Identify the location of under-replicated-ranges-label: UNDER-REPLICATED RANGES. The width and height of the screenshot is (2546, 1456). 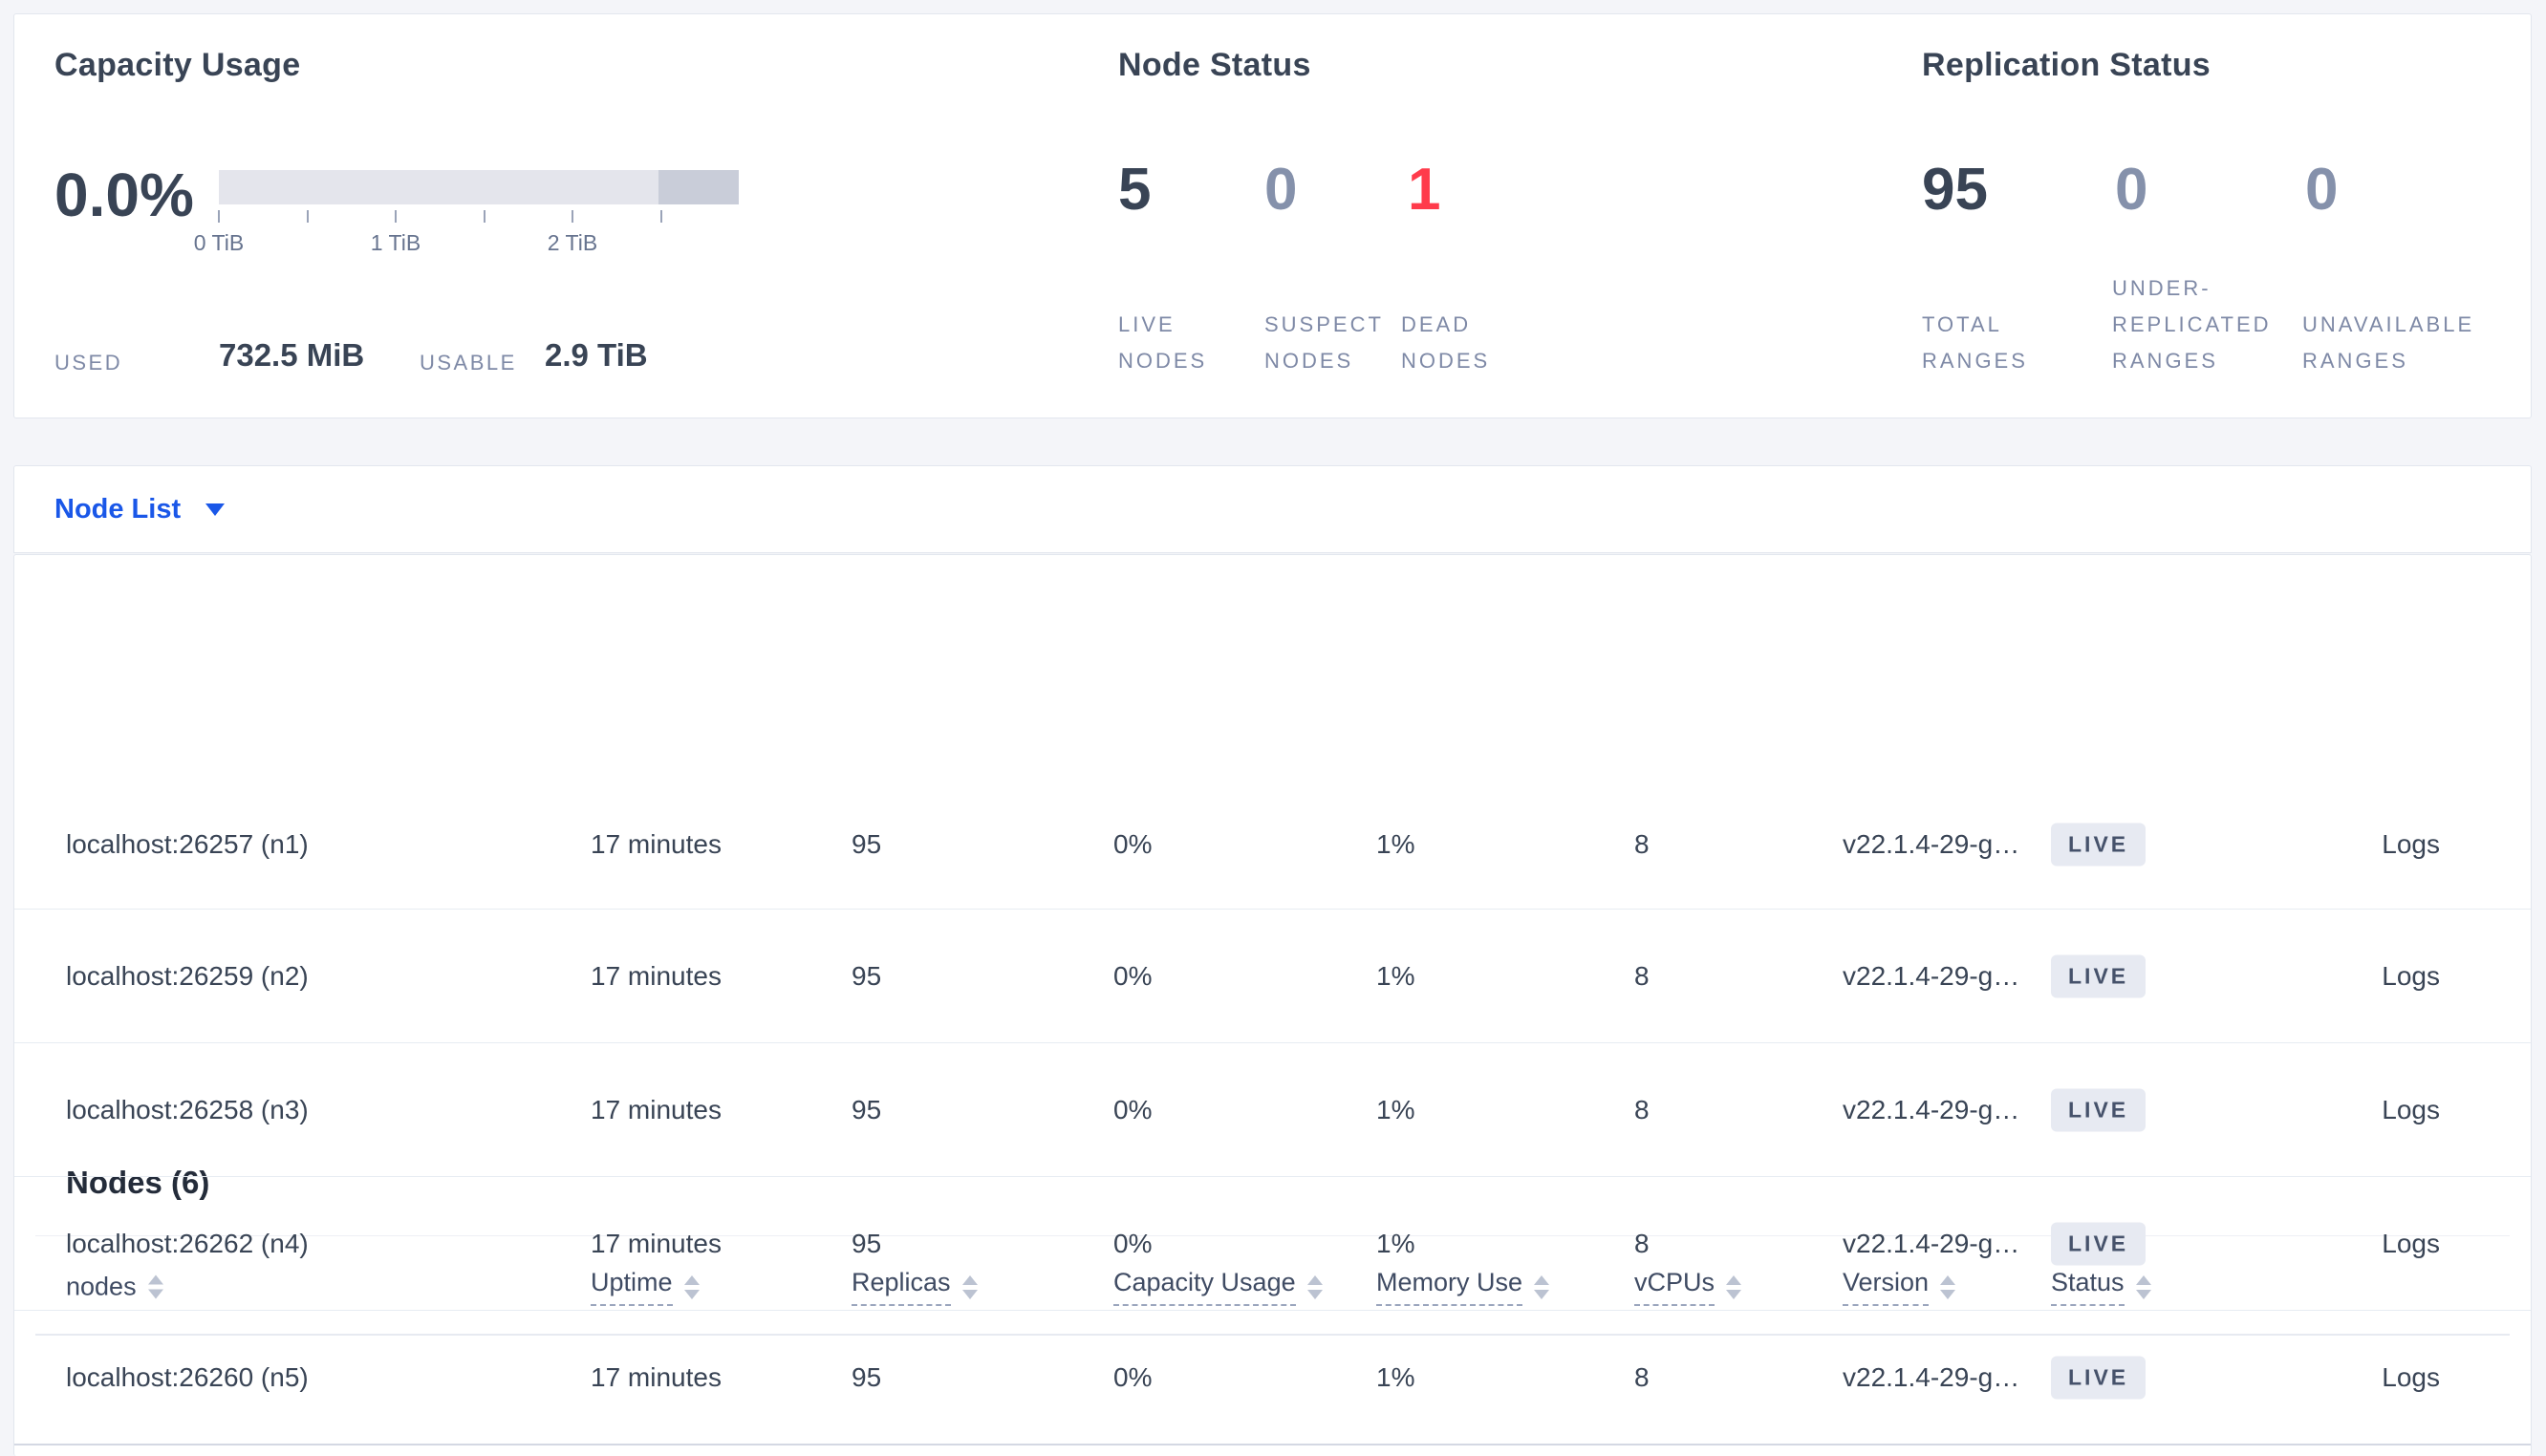
(2192, 325).